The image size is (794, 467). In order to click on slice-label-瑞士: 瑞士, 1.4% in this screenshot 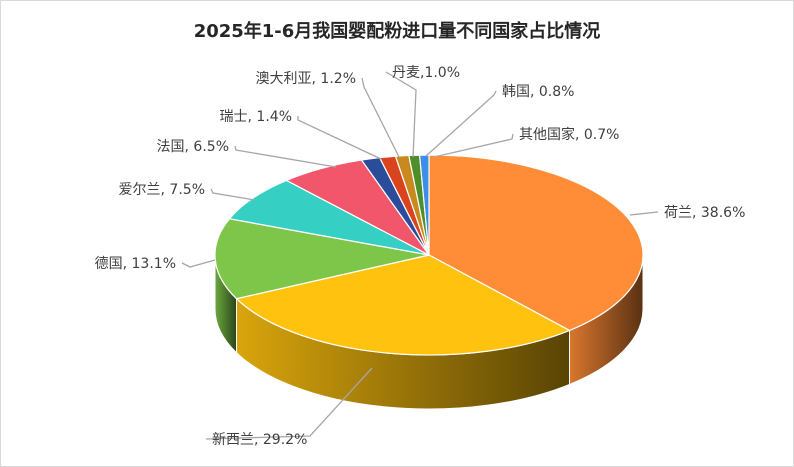, I will do `click(256, 117)`.